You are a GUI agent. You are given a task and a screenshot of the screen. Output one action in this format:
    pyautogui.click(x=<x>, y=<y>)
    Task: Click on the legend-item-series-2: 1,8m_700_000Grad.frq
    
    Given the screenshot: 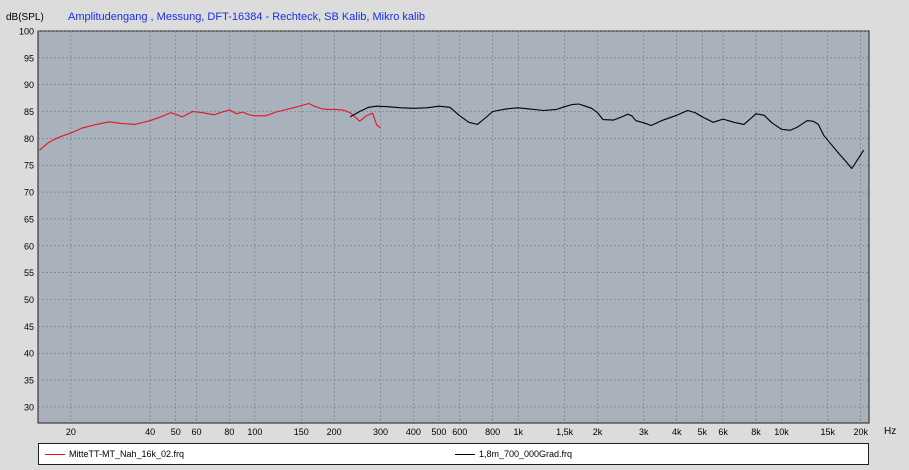 What is the action you would take?
    pyautogui.click(x=513, y=454)
    